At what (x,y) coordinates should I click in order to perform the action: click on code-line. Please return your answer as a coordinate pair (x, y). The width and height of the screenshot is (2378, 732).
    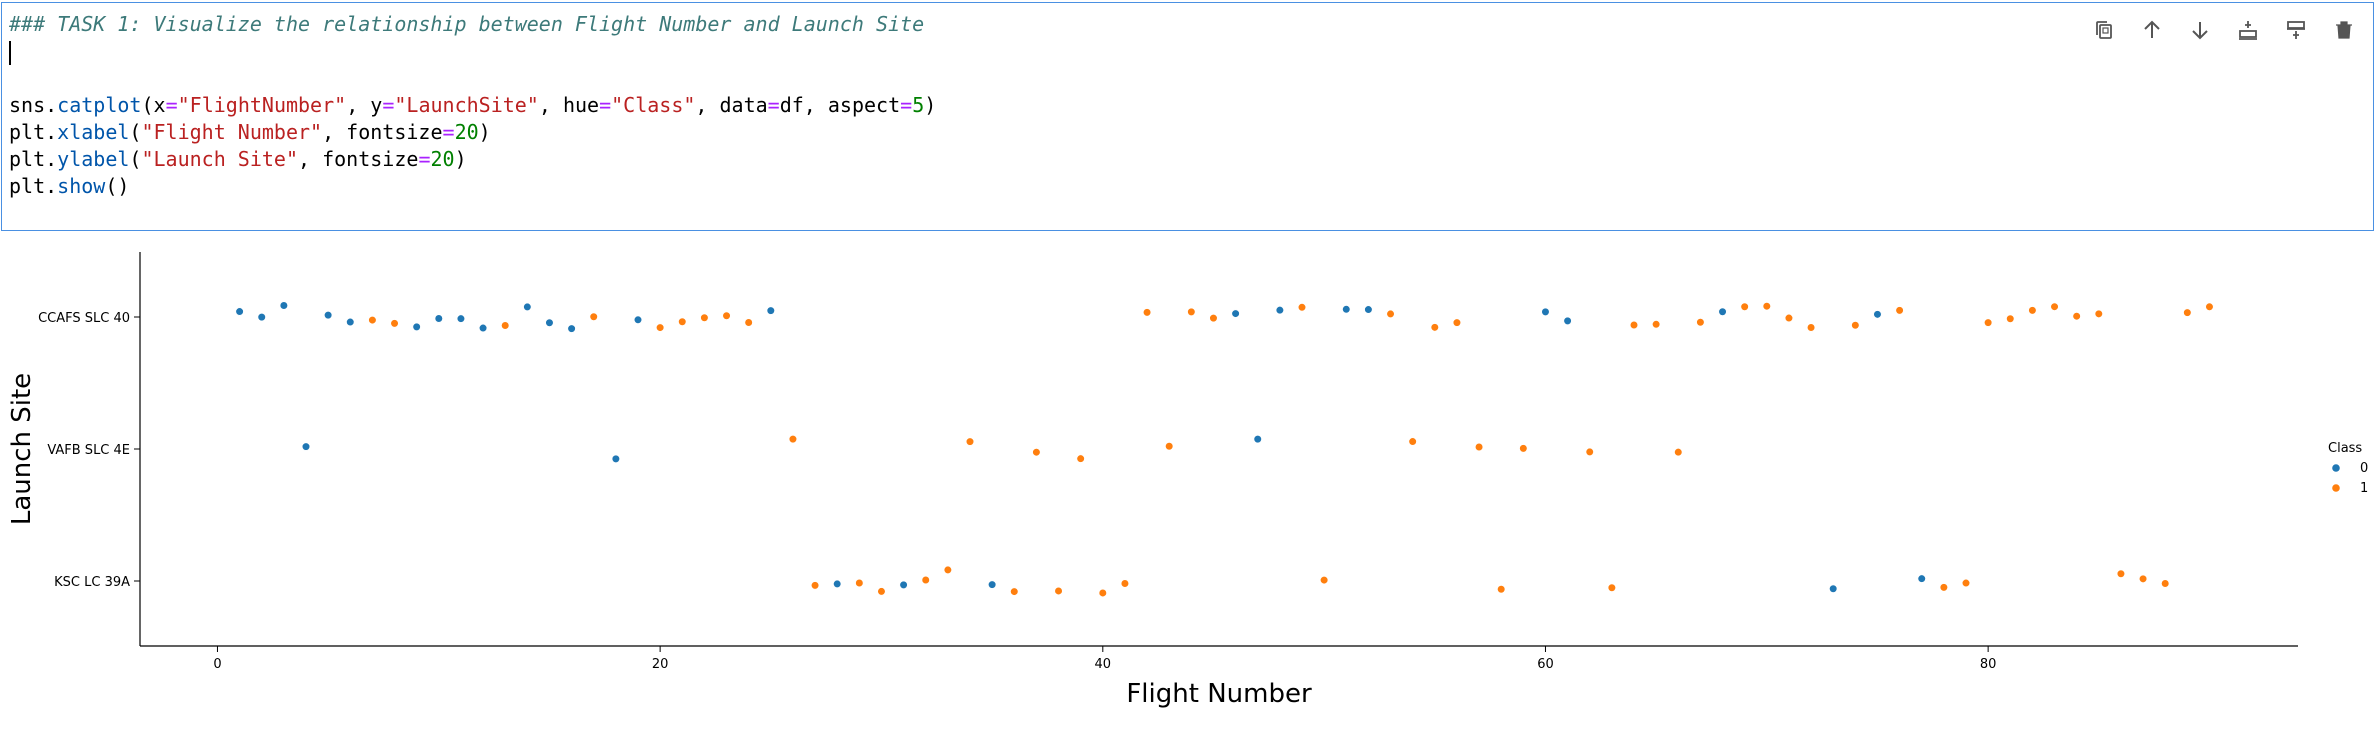
    Looking at the image, I should click on (472, 51).